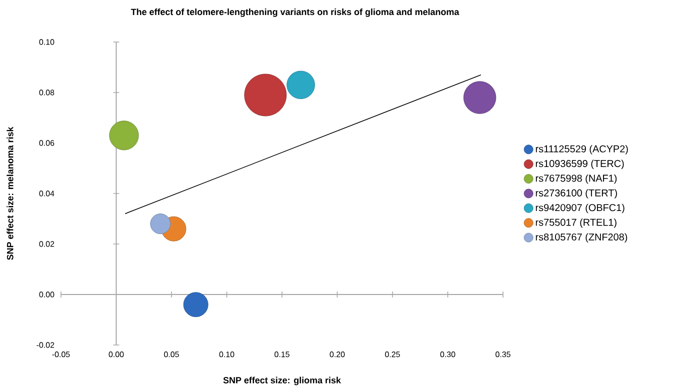  I want to click on legend-label: rs11125529 (ACYP2), so click(582, 149).